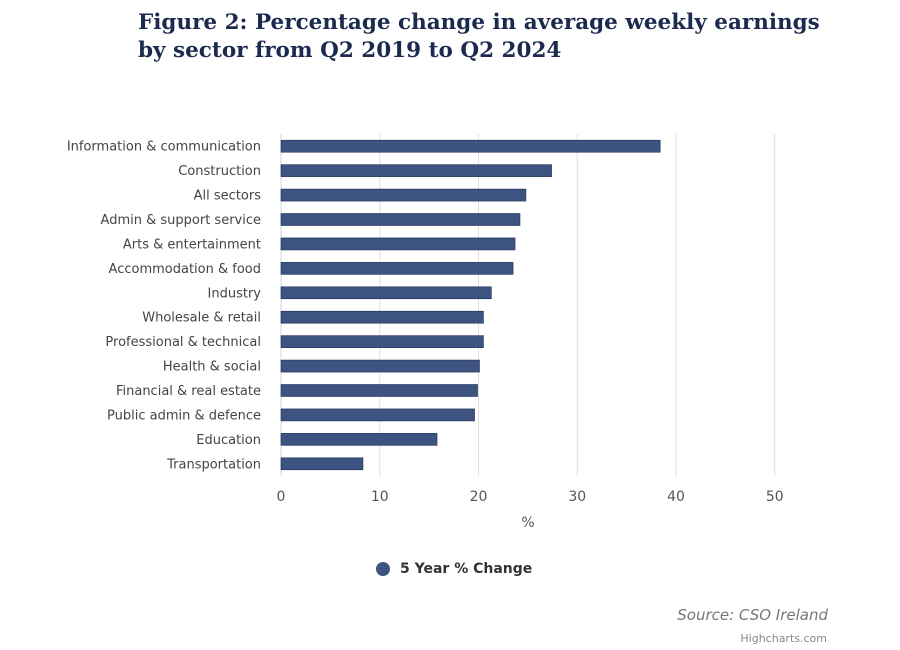  I want to click on x-tick-label: 50, so click(775, 497).